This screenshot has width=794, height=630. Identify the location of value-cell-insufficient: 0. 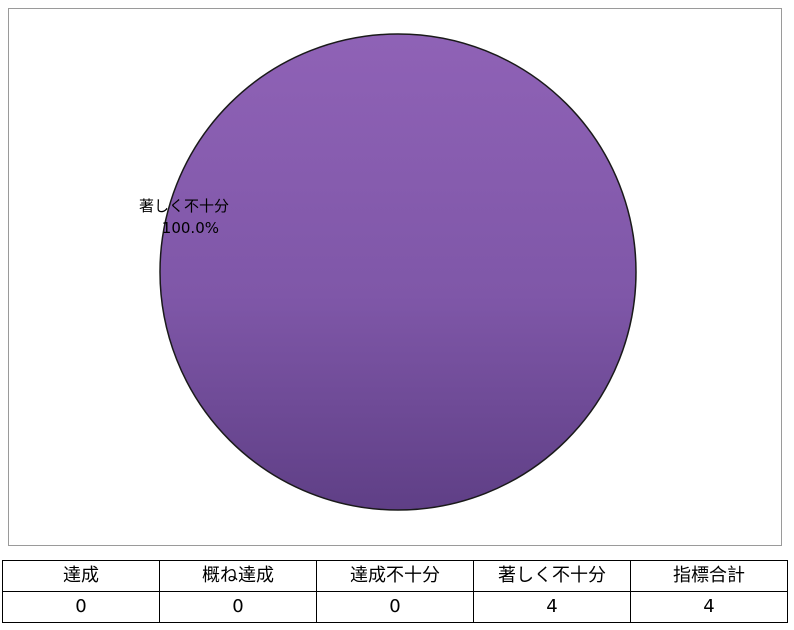
(395, 607).